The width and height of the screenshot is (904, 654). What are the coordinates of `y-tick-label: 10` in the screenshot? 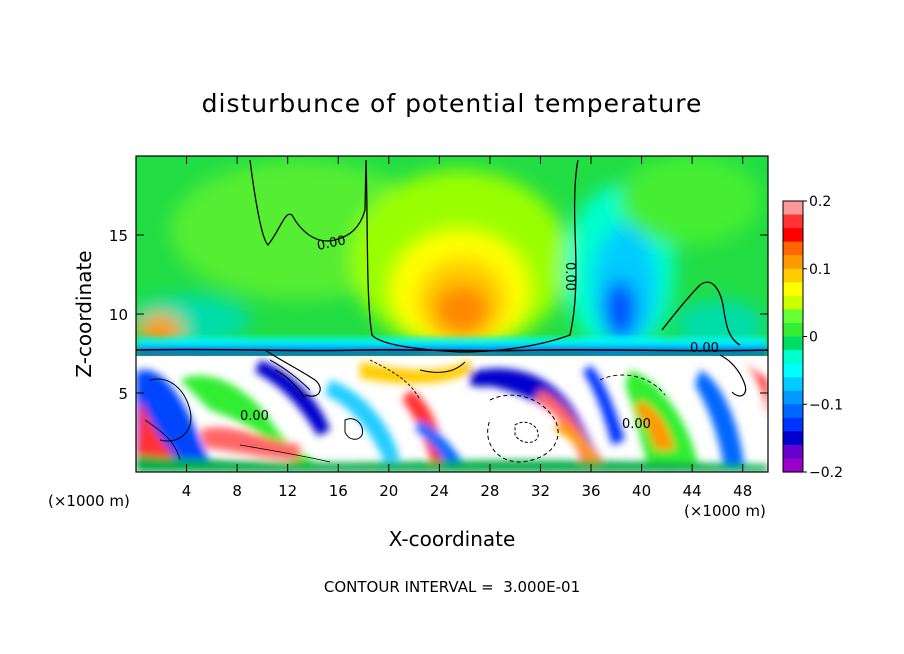 It's located at (118, 315).